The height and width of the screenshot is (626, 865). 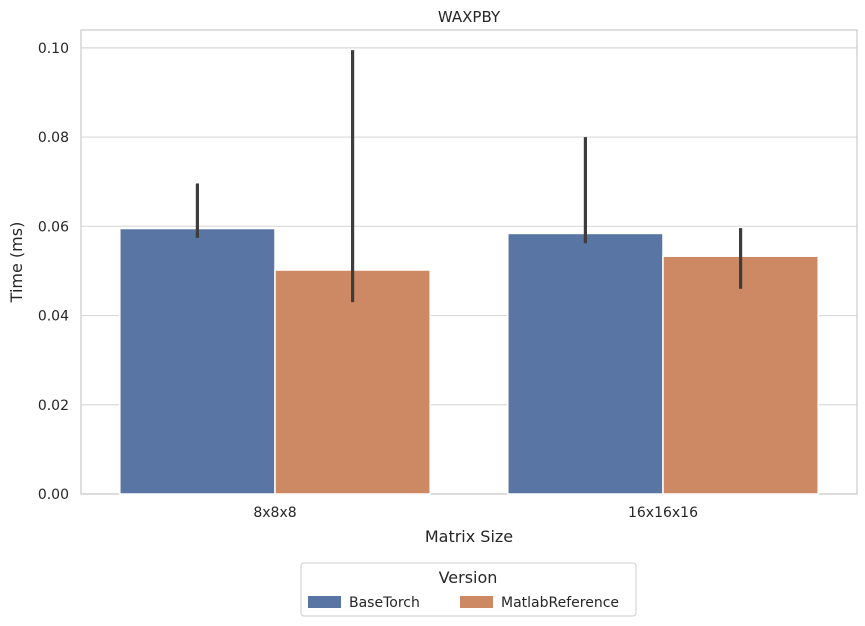 What do you see at coordinates (560, 603) in the screenshot?
I see `legend-label-matlabreference: MatlabReference` at bounding box center [560, 603].